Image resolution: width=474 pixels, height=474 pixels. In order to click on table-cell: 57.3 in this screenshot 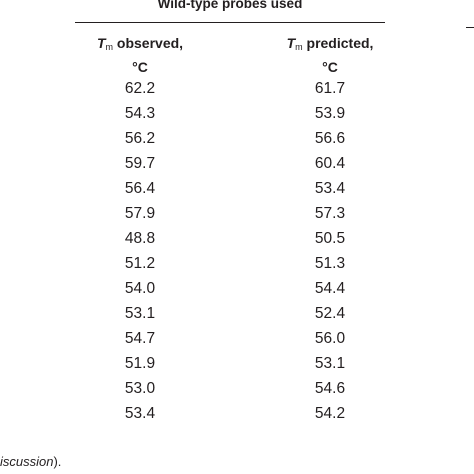, I will do `click(330, 213)`.